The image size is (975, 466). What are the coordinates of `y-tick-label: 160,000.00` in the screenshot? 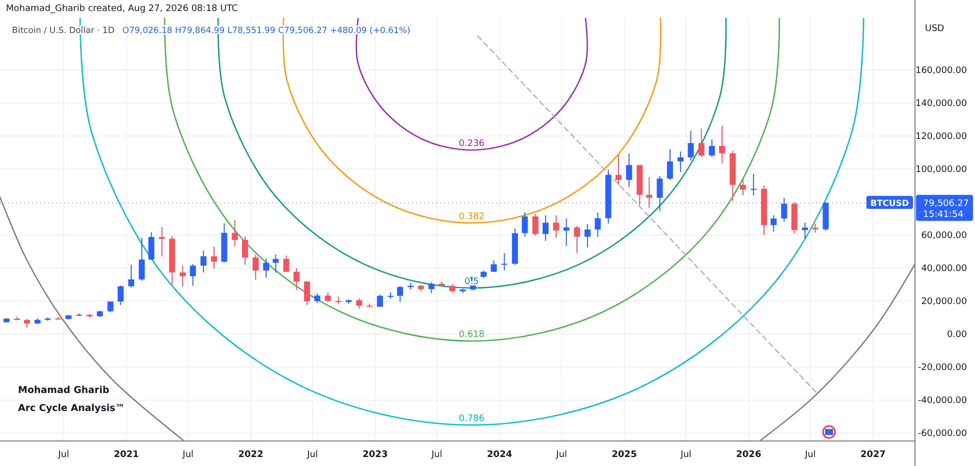 It's located at (941, 71).